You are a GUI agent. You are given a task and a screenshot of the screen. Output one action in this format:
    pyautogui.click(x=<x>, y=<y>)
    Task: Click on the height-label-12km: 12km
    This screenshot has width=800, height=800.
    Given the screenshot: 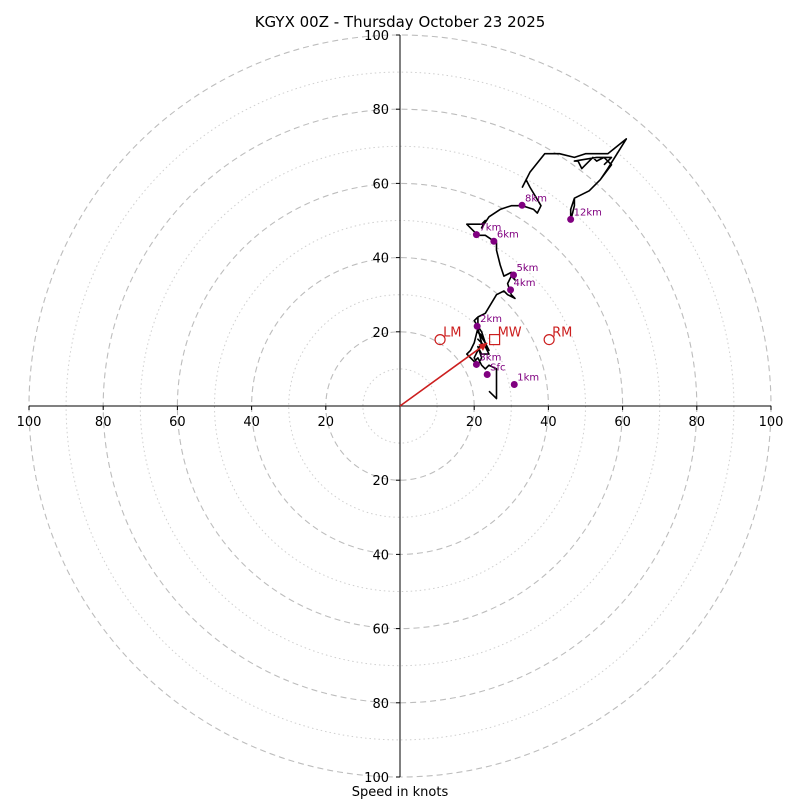 What is the action you would take?
    pyautogui.click(x=588, y=212)
    